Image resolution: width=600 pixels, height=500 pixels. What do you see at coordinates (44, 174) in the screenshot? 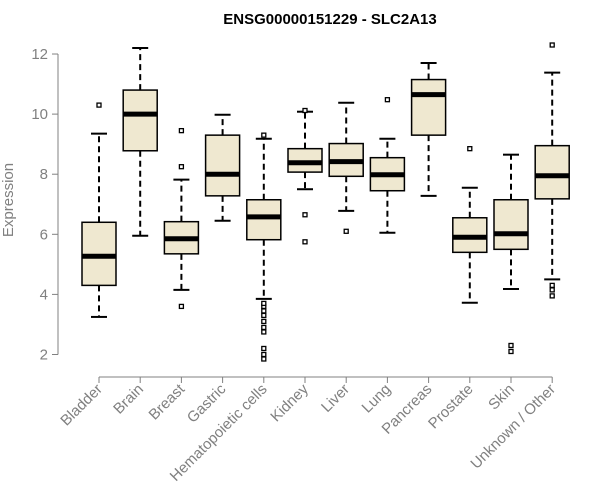
I see `y-tick-label: 8` at bounding box center [44, 174].